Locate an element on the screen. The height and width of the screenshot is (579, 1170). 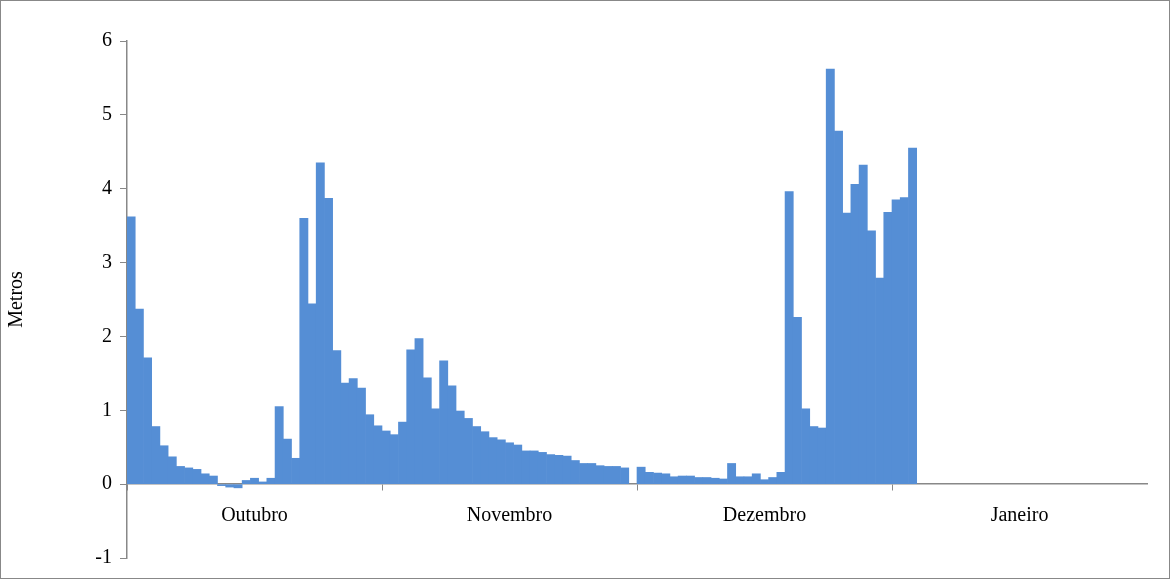
y-tick-label: 2 is located at coordinates (107, 334).